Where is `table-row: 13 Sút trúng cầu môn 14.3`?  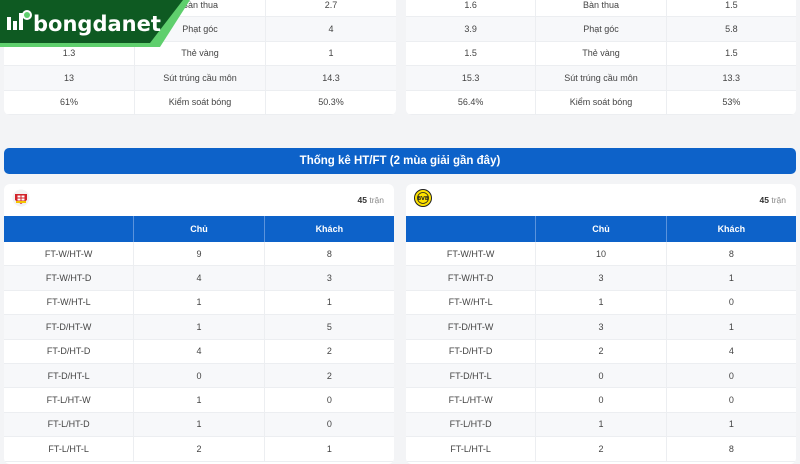 table-row: 13 Sút trúng cầu môn 14.3 is located at coordinates (200, 78).